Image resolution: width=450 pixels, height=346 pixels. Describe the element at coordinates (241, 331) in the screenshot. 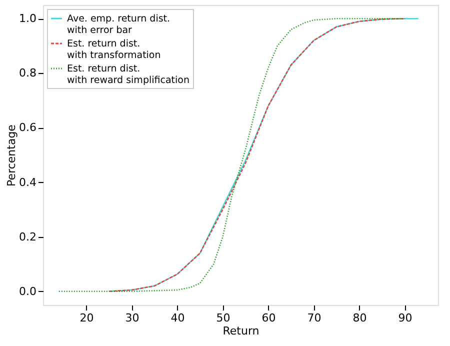

I see `x-axis-title: Return` at that location.